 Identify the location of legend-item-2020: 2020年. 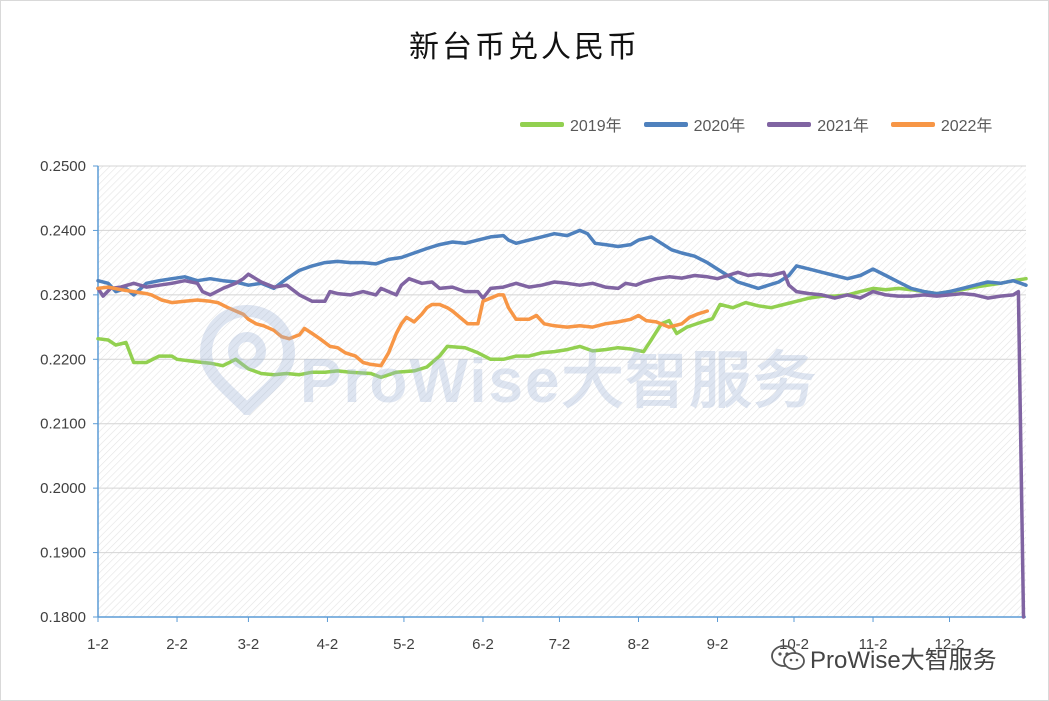
(694, 124).